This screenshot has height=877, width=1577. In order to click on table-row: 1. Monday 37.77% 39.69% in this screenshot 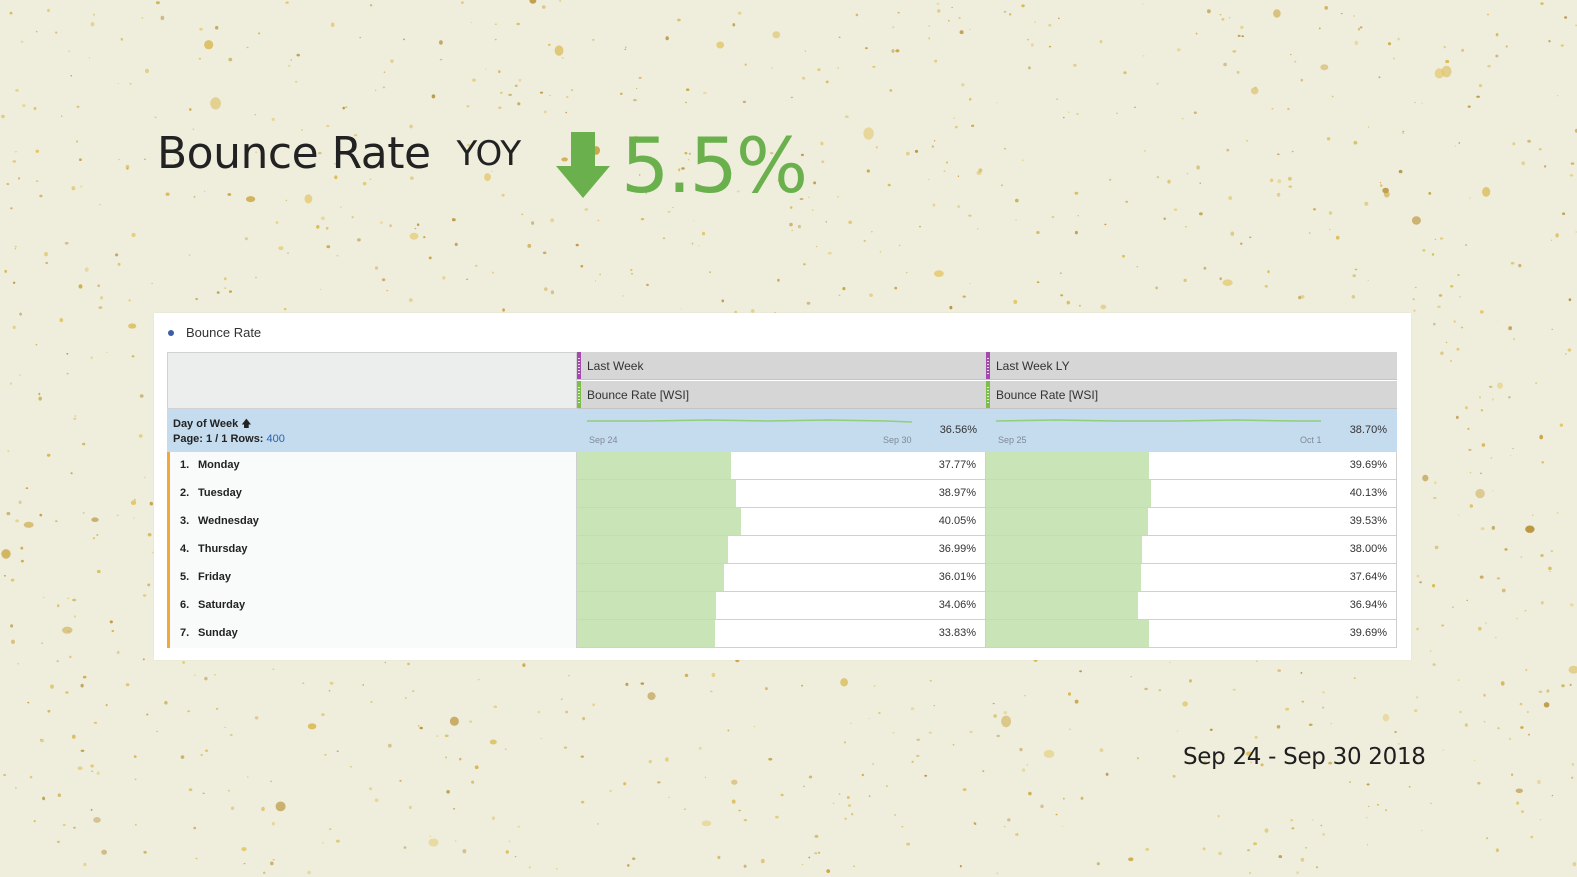, I will do `click(782, 466)`.